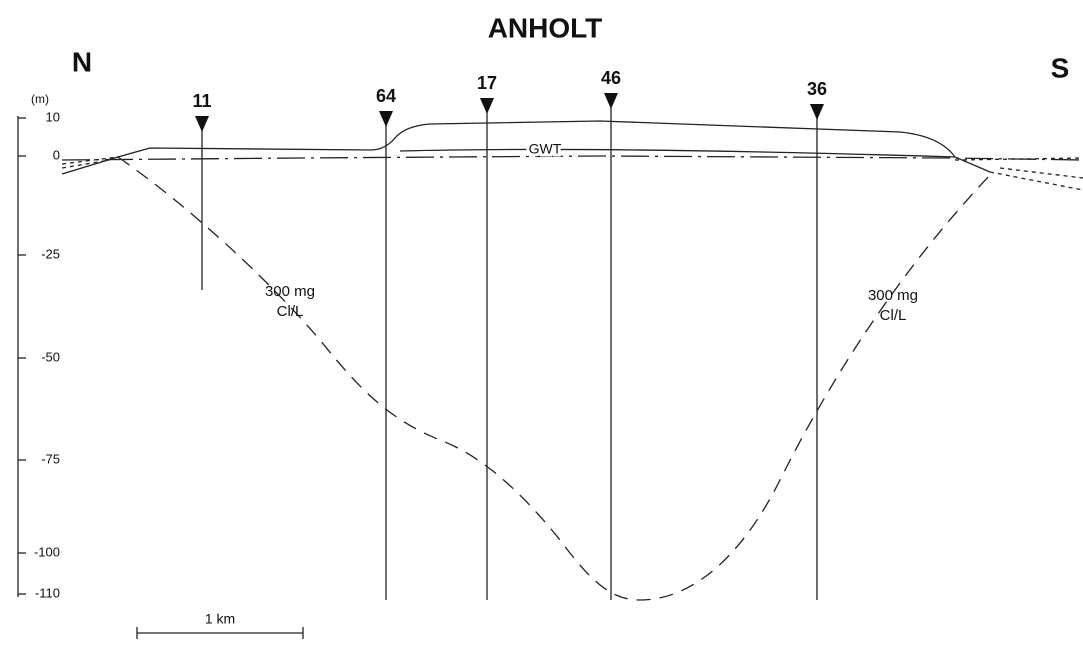 This screenshot has width=1083, height=646. What do you see at coordinates (40, 99) in the screenshot?
I see `axis-unit: (m)` at bounding box center [40, 99].